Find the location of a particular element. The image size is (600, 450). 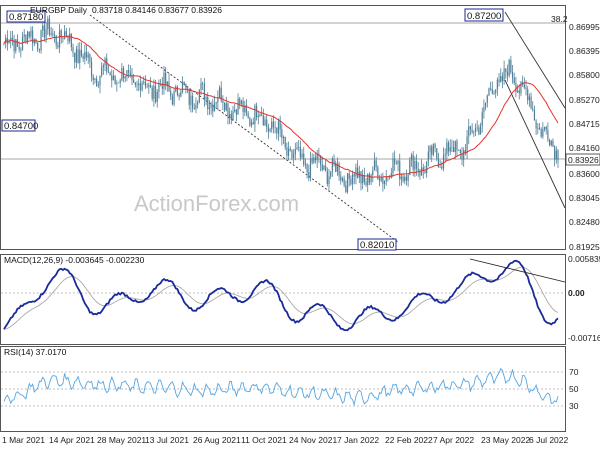

price-tick: 0.83600 is located at coordinates (584, 174).